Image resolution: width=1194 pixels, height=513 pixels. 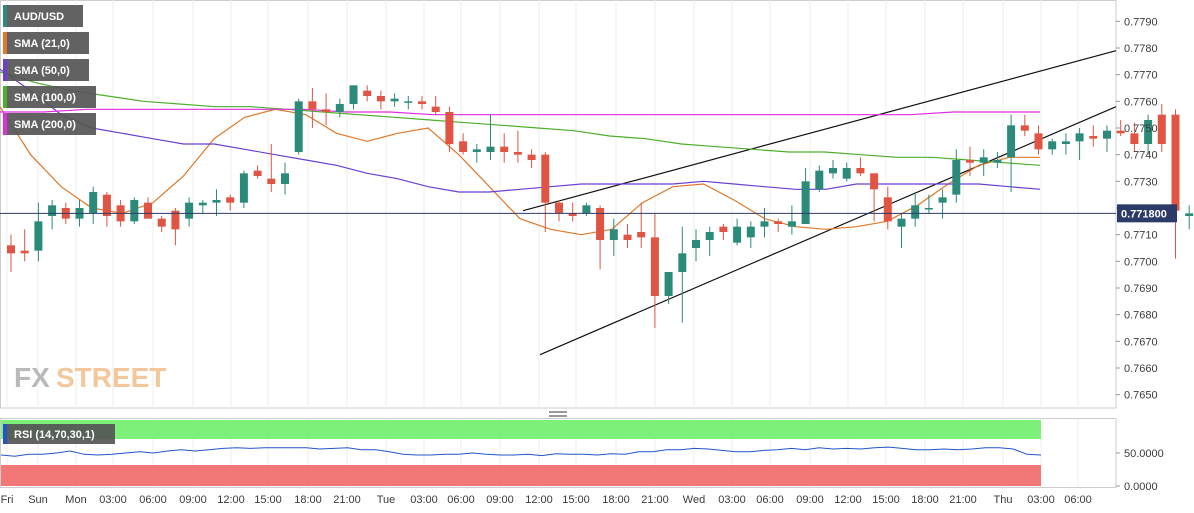 What do you see at coordinates (1141, 369) in the screenshot?
I see `y-tick-label: 0.7660` at bounding box center [1141, 369].